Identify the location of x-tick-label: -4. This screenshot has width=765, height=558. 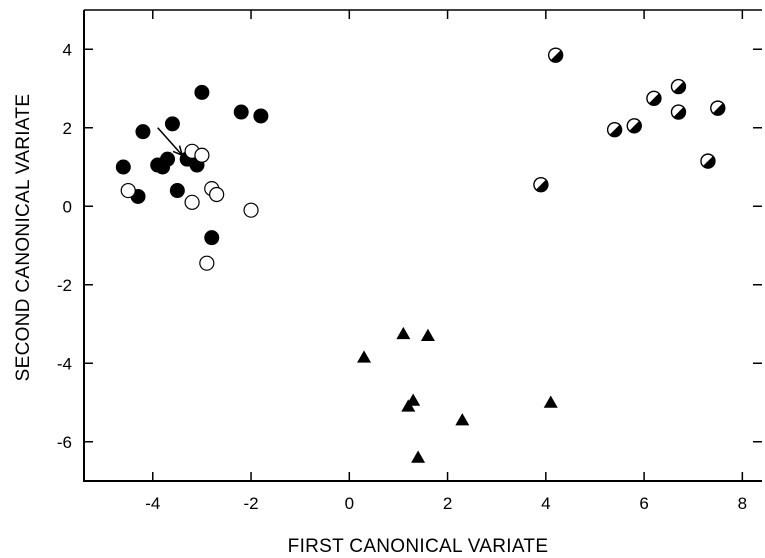
(152, 503).